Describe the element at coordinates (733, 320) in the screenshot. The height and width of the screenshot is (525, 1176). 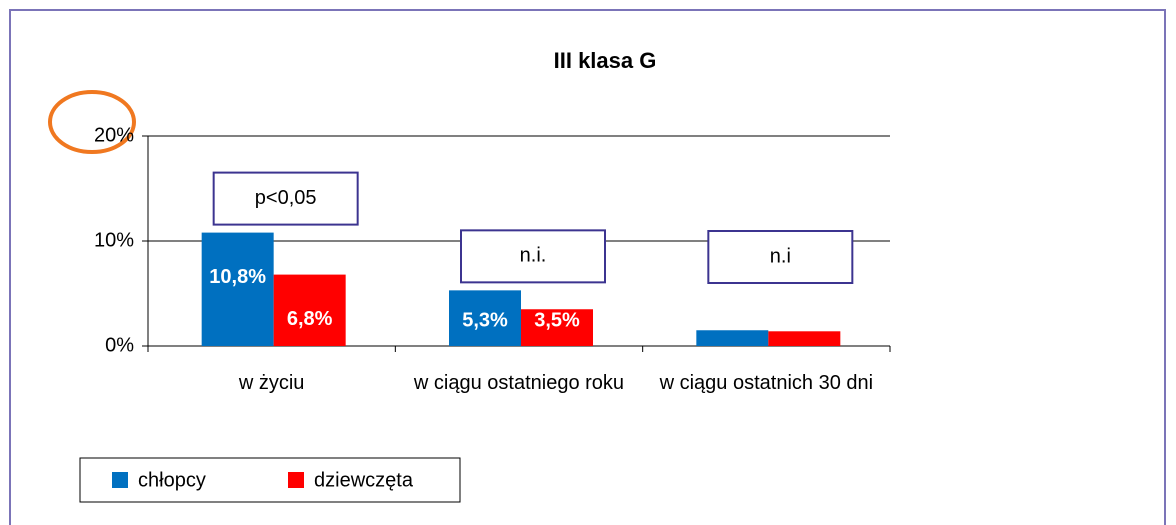
I see `data-label: 1,5%` at that location.